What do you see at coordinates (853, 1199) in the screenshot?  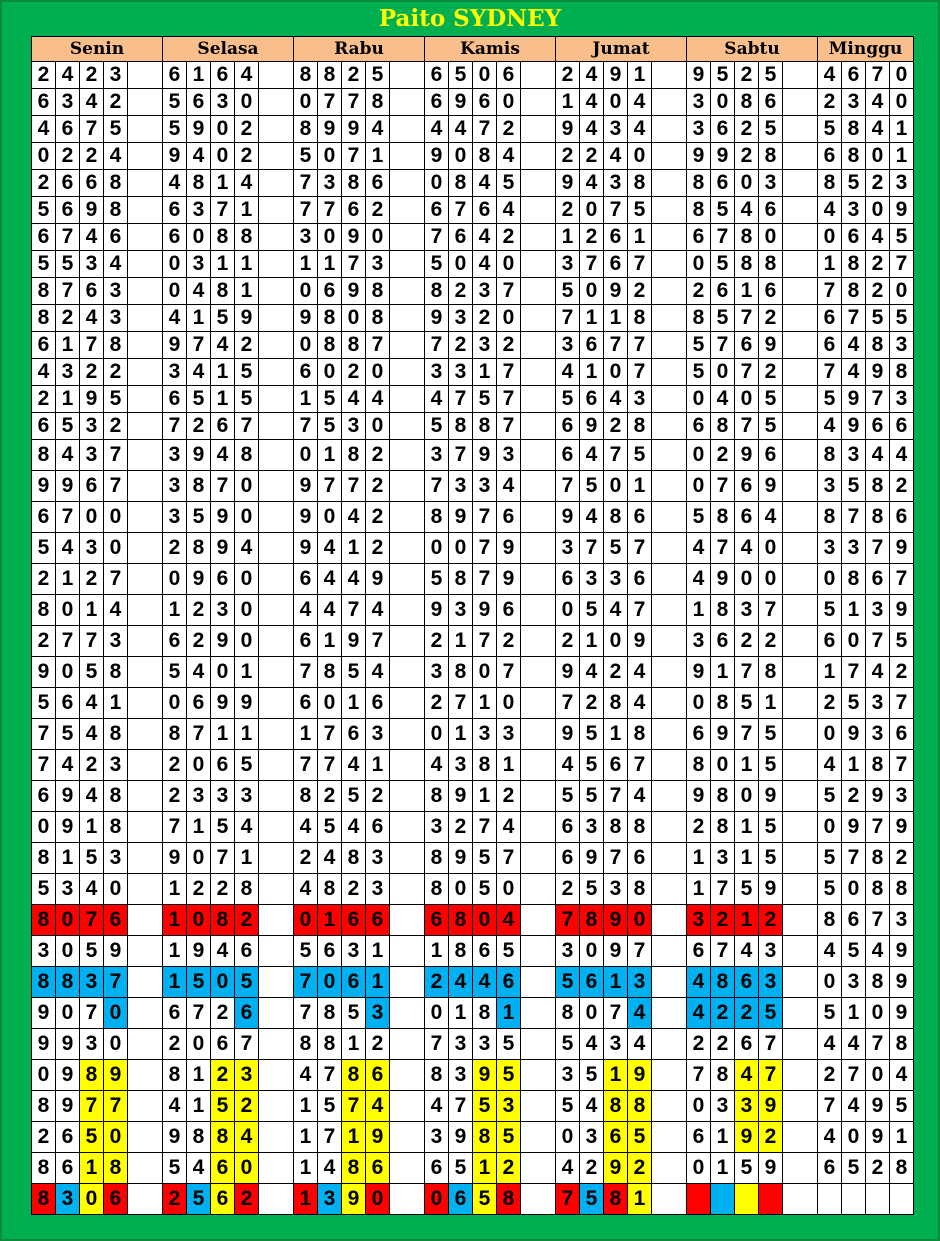 I see `digit-cell-minggu` at bounding box center [853, 1199].